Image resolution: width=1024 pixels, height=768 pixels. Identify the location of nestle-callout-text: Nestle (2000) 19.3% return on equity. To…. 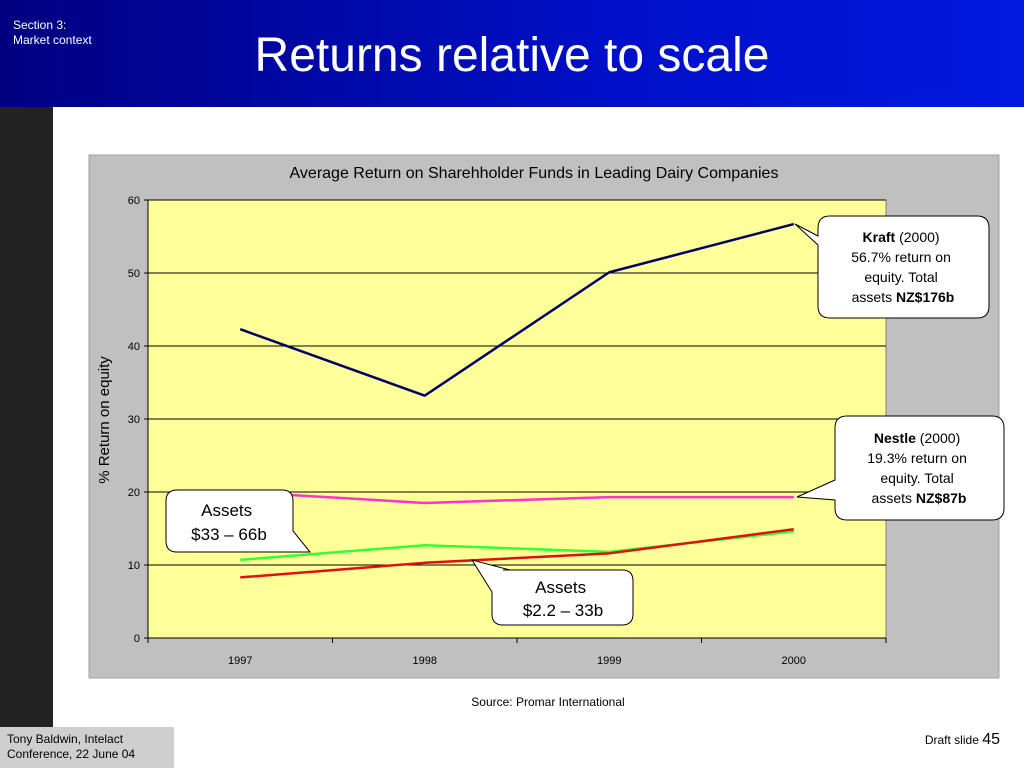
(919, 468).